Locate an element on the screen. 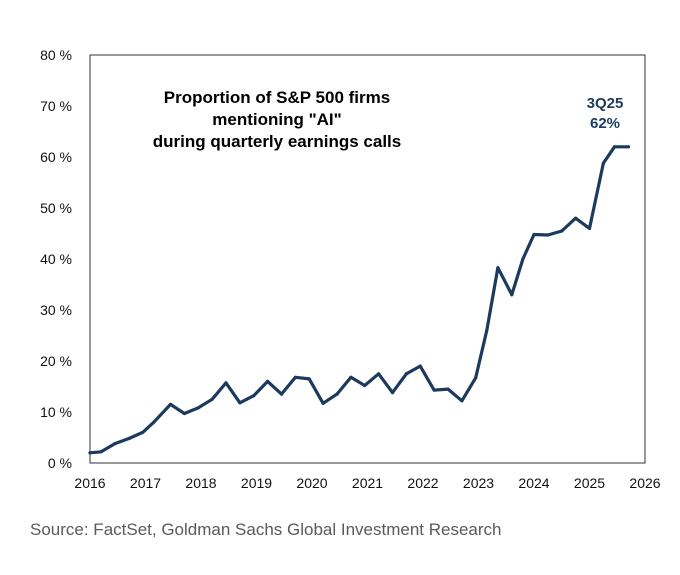  chart-title-line-3: during quarterly earnings calls is located at coordinates (277, 141).